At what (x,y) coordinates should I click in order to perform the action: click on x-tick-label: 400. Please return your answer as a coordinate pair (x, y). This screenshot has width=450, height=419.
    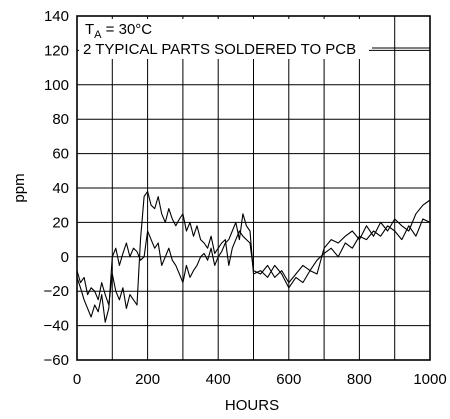
    Looking at the image, I should click on (218, 379).